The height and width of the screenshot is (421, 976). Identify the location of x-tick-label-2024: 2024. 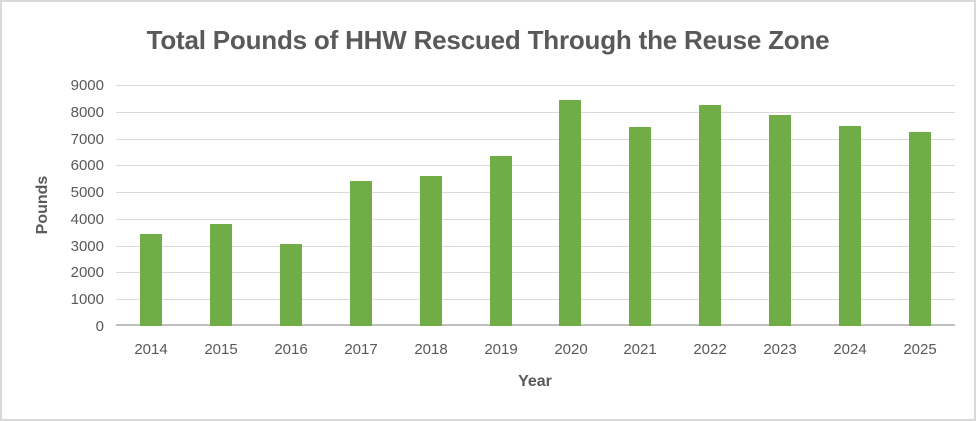
(850, 349).